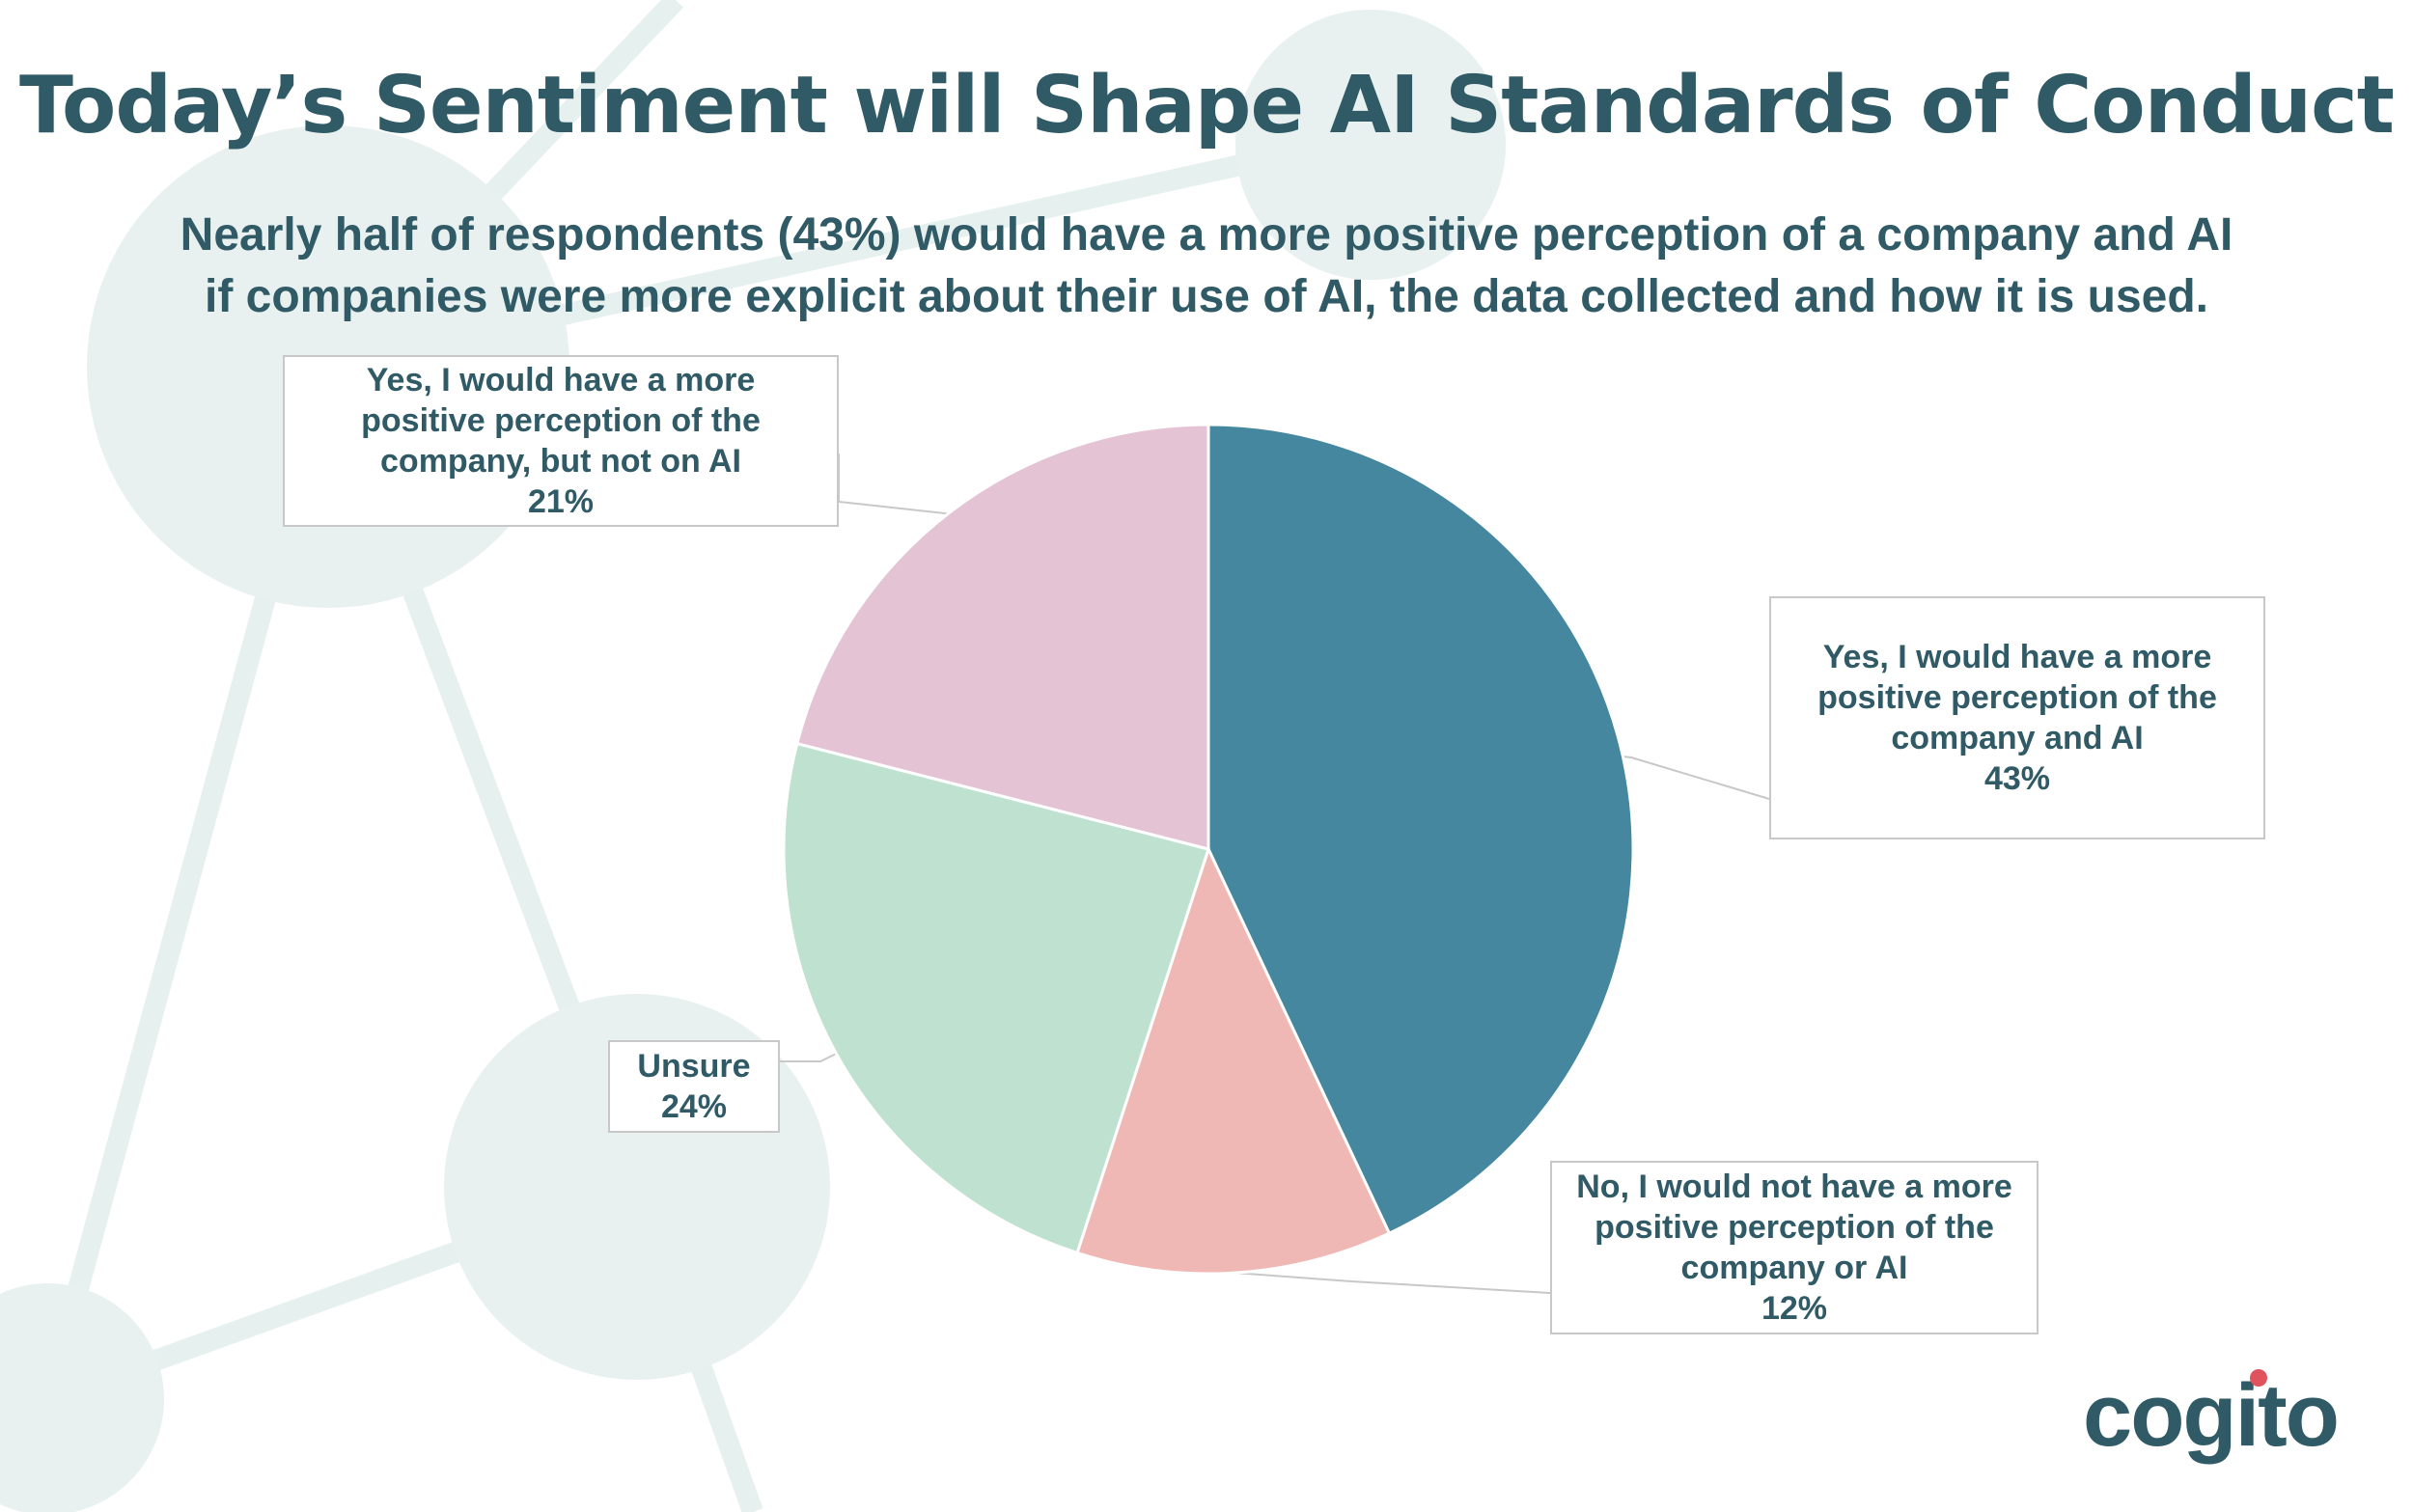 Image resolution: width=2413 pixels, height=1512 pixels. What do you see at coordinates (1794, 1308) in the screenshot?
I see `callout-value: 12%` at bounding box center [1794, 1308].